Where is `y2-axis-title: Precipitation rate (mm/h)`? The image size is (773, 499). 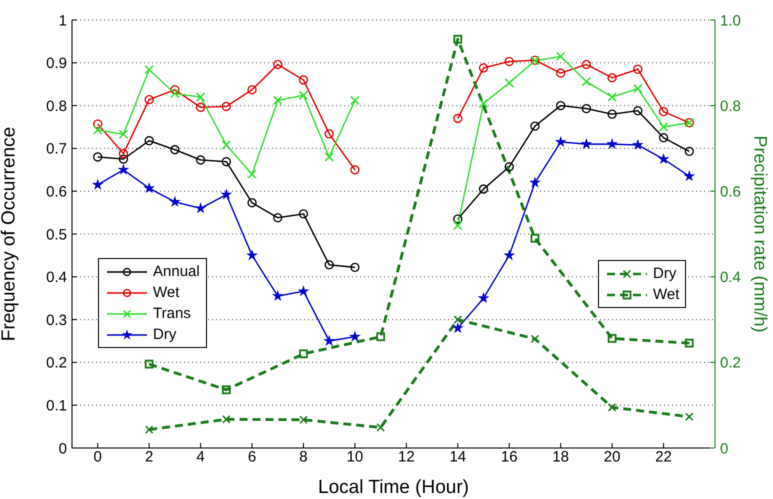
y2-axis-title: Precipitation rate (mm/h) is located at coordinates (760, 234).